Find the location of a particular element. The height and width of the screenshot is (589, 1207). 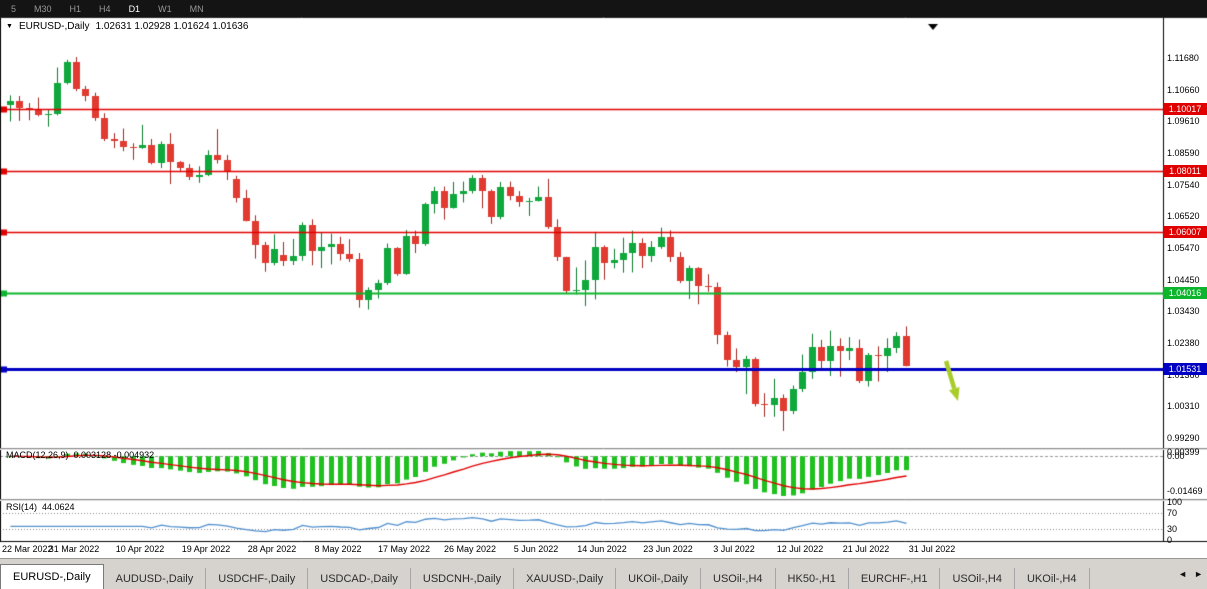

chart-tab-2-usdchf-daily: USDCHF-,Daily is located at coordinates (257, 578).